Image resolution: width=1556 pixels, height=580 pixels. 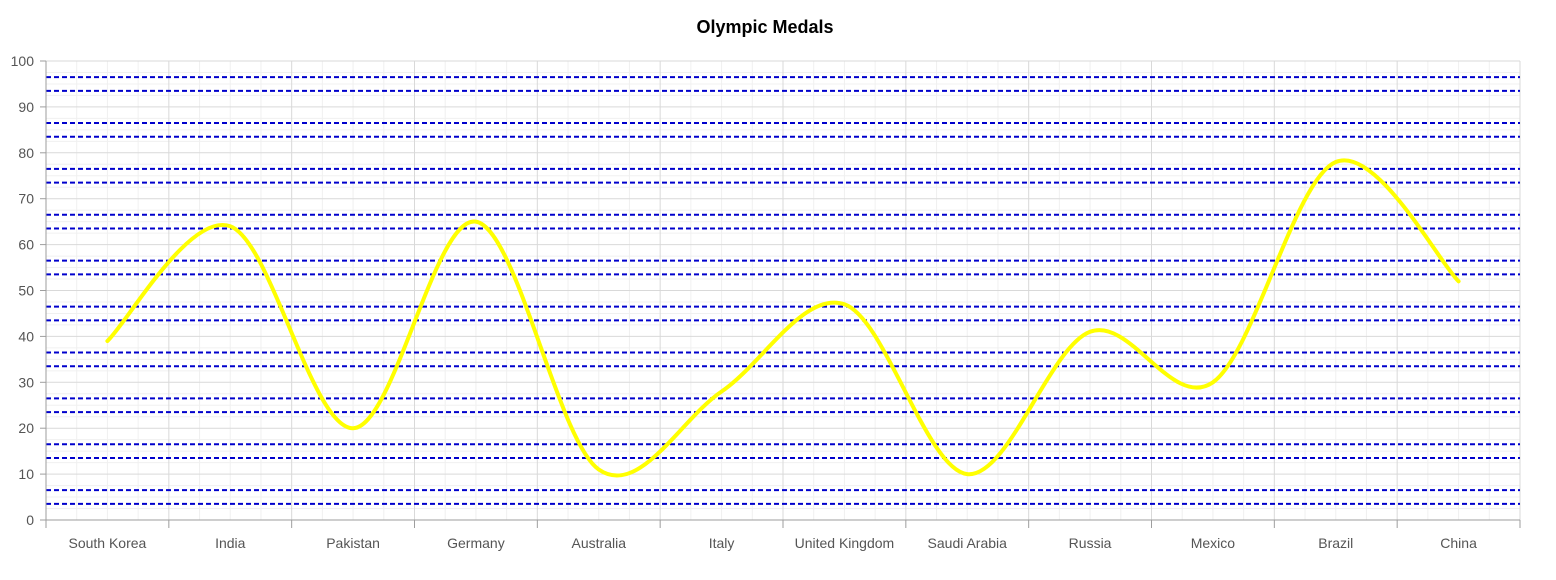 What do you see at coordinates (26, 199) in the screenshot?
I see `y-tick-label: 70` at bounding box center [26, 199].